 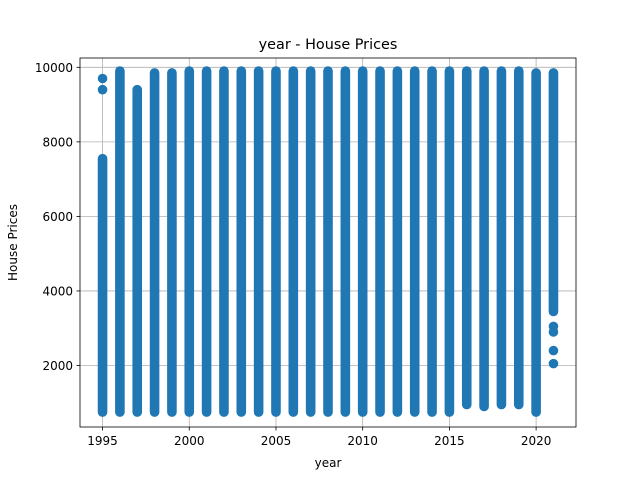 What do you see at coordinates (57, 291) in the screenshot?
I see `y-tick-label: 4000` at bounding box center [57, 291].